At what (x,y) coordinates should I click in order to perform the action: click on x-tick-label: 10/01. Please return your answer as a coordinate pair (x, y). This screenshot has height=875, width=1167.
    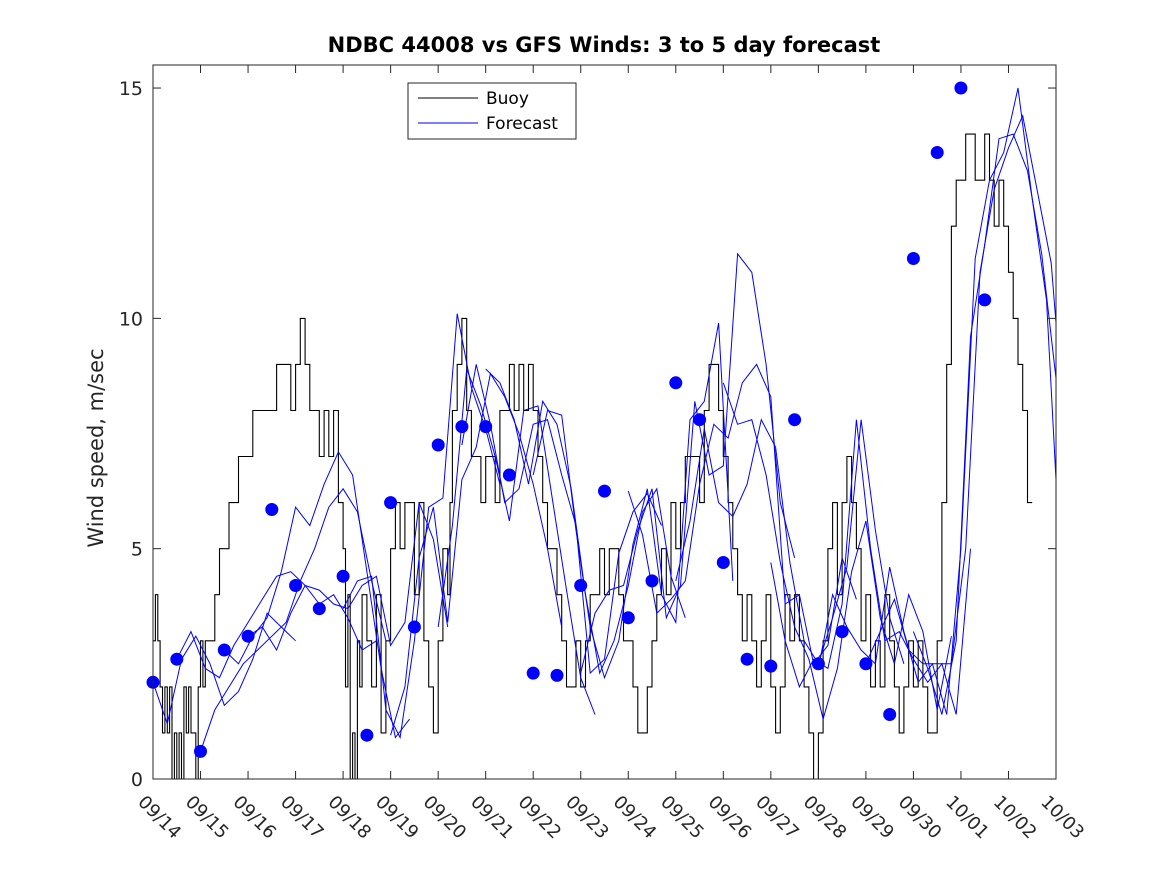
    Looking at the image, I should click on (967, 818).